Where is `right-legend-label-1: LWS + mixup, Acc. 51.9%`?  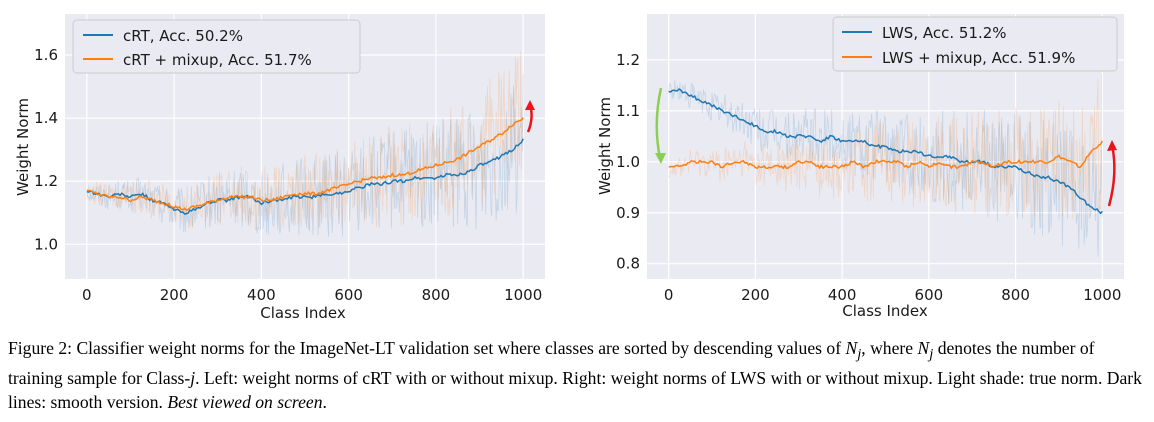 right-legend-label-1: LWS + mixup, Acc. 51.9% is located at coordinates (978, 58).